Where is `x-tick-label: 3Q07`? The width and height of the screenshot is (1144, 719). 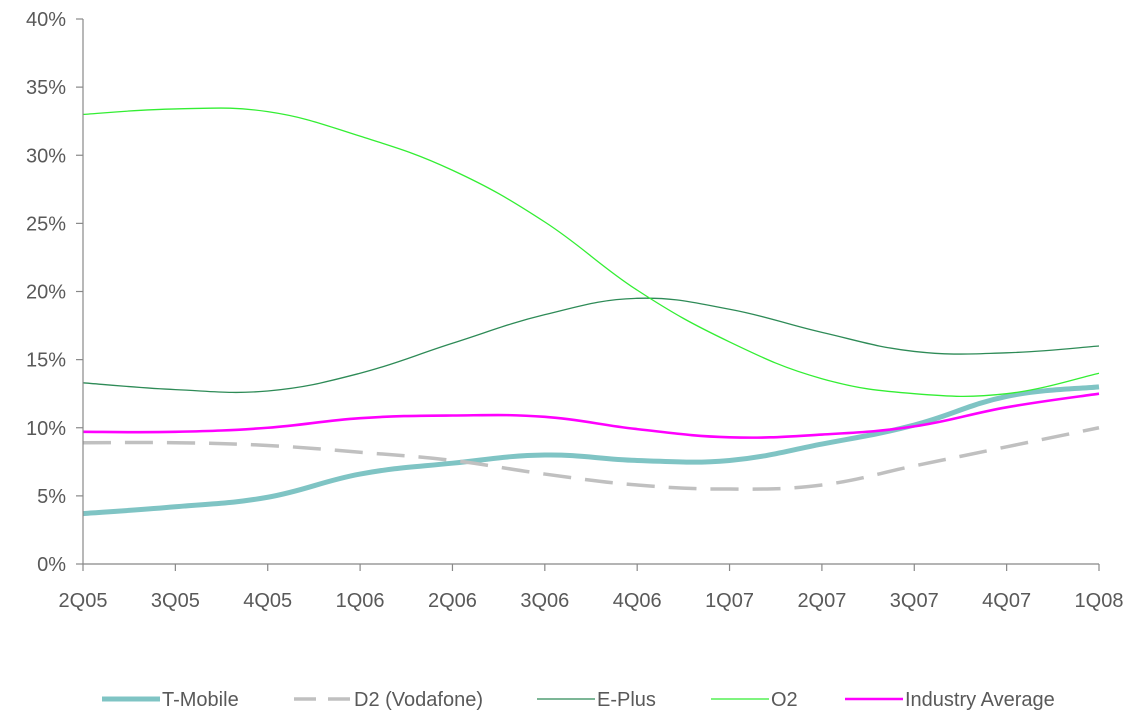
x-tick-label: 3Q07 is located at coordinates (914, 601).